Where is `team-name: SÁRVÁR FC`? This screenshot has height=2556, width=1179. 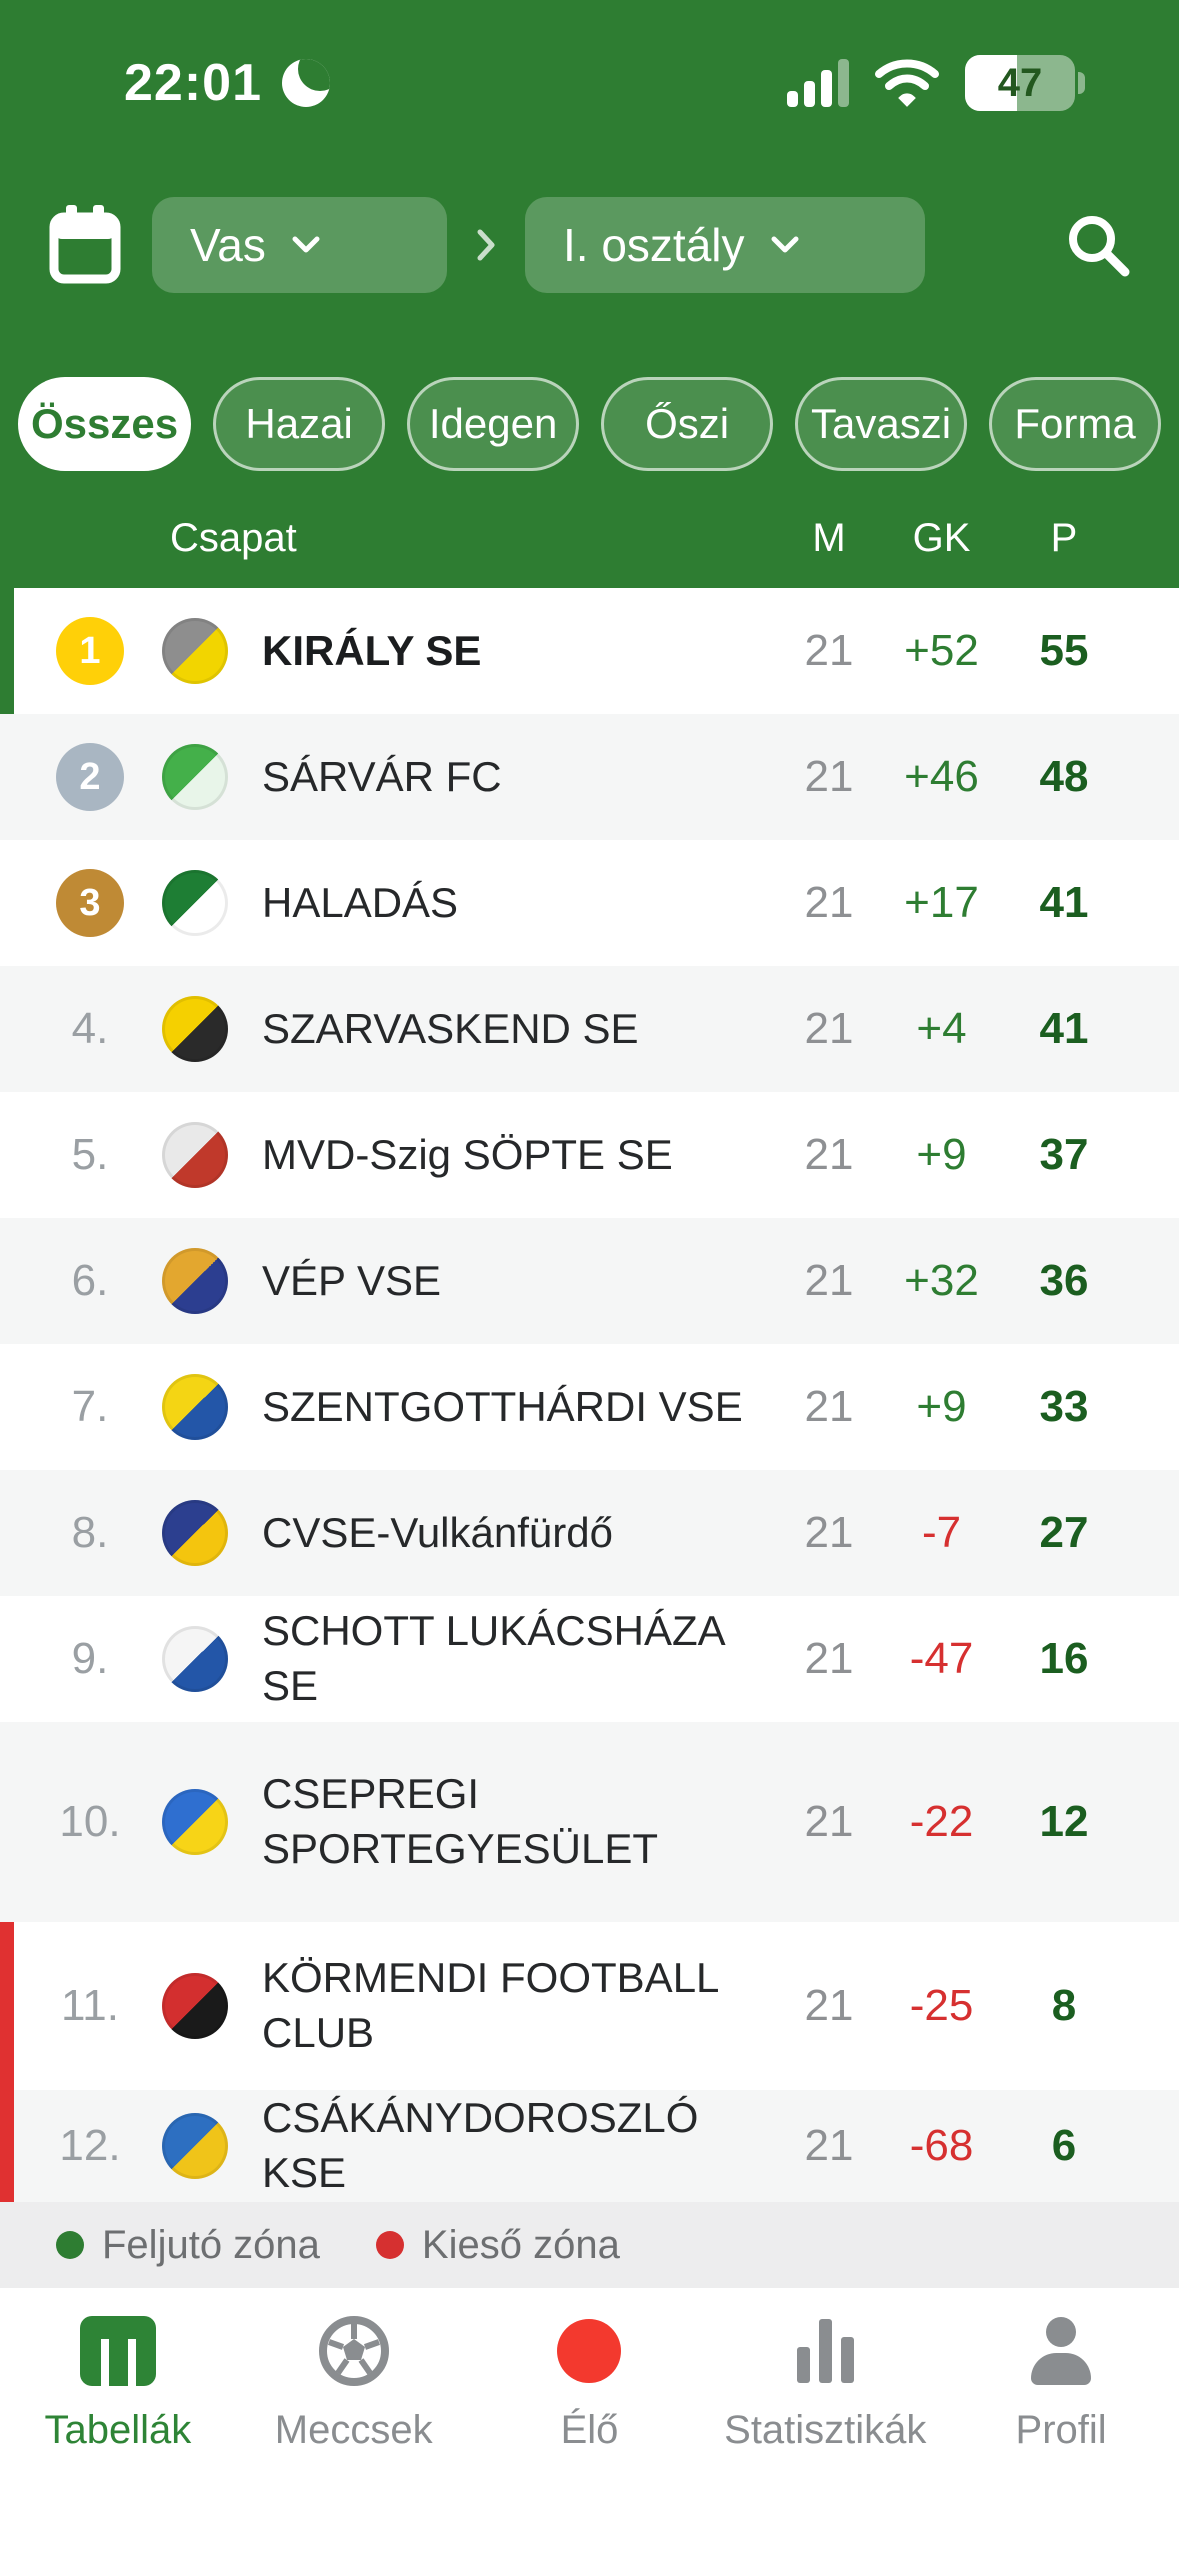
team-name: SÁRVÁR FC is located at coordinates (382, 776).